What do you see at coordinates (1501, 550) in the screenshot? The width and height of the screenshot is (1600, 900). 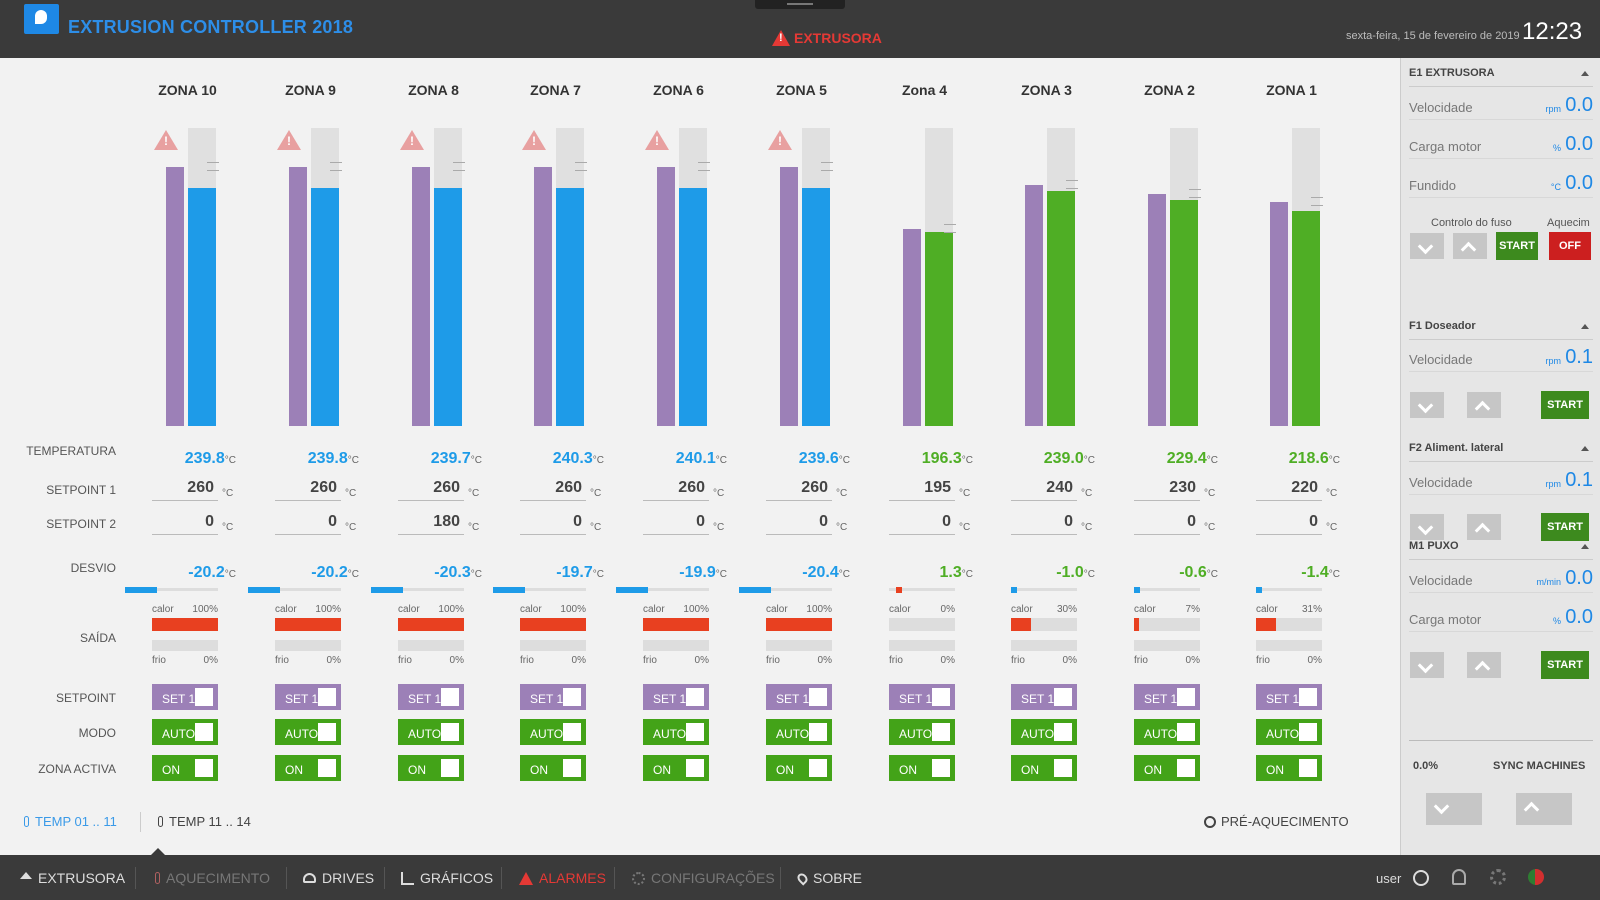 I see `section-m1-header: M1 PUXO` at bounding box center [1501, 550].